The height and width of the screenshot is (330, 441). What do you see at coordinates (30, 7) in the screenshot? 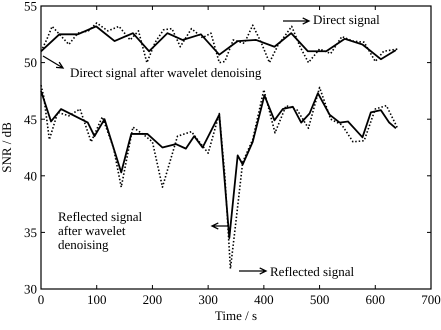
I see `y-tick-label: 55` at bounding box center [30, 7].